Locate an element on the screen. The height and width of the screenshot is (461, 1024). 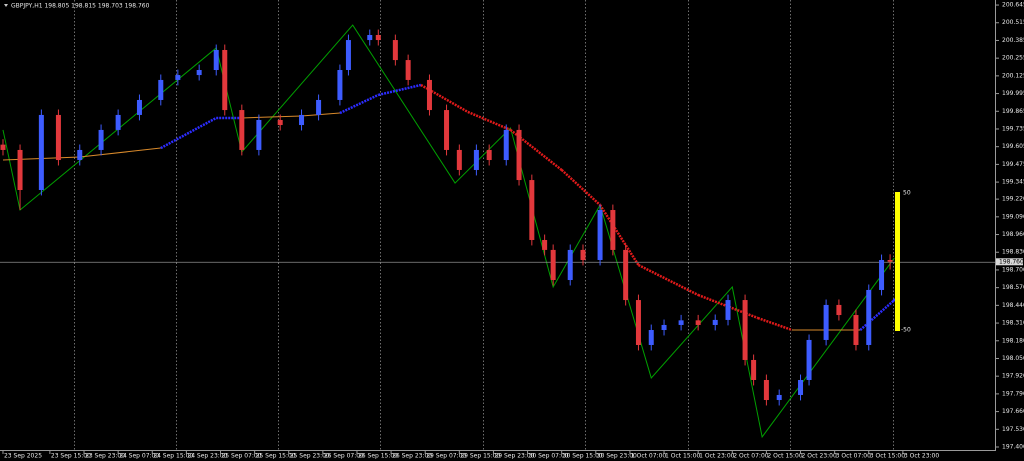
x-tick-label: 30 Sep 07:00 is located at coordinates (549, 456).